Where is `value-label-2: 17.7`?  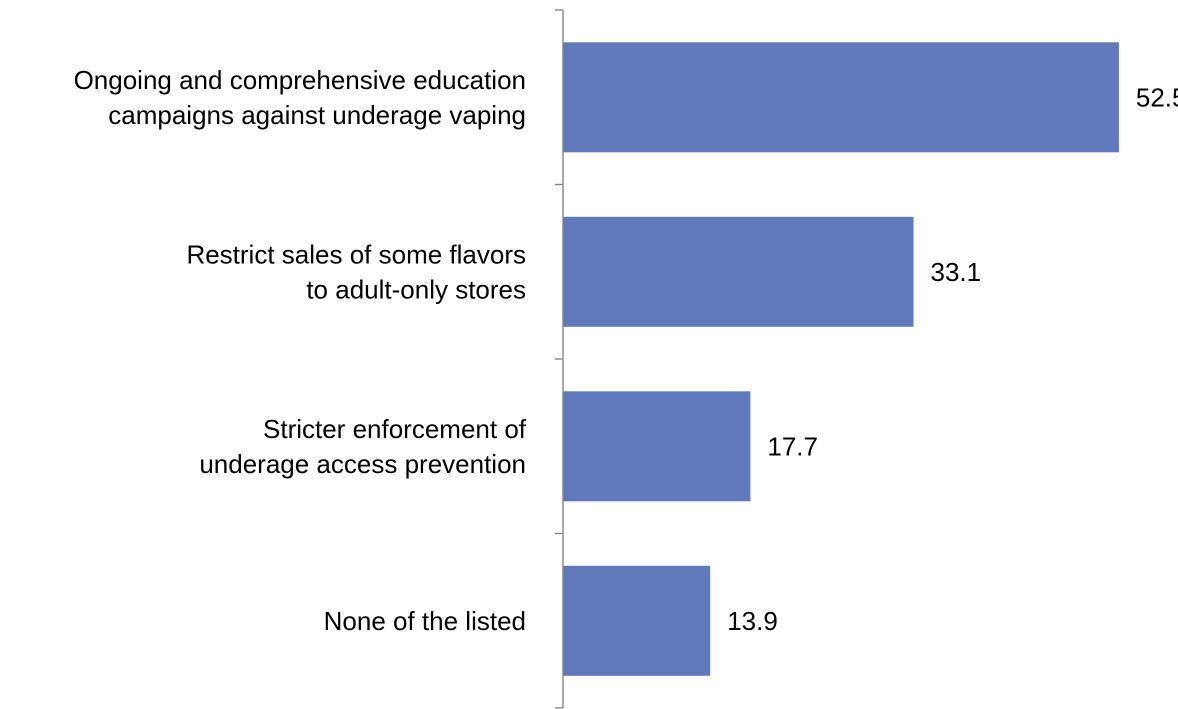
value-label-2: 17.7 is located at coordinates (792, 446).